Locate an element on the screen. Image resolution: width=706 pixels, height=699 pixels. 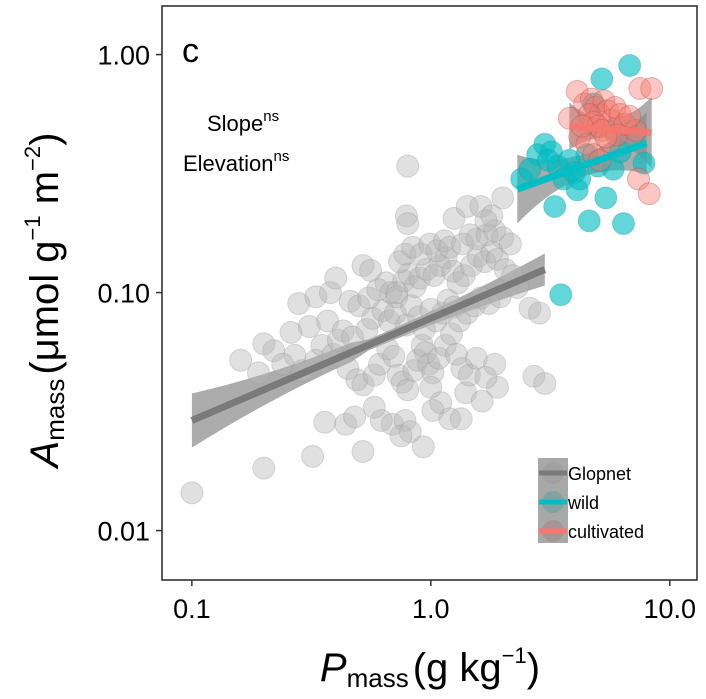
x-title-close: ) is located at coordinates (533, 668).